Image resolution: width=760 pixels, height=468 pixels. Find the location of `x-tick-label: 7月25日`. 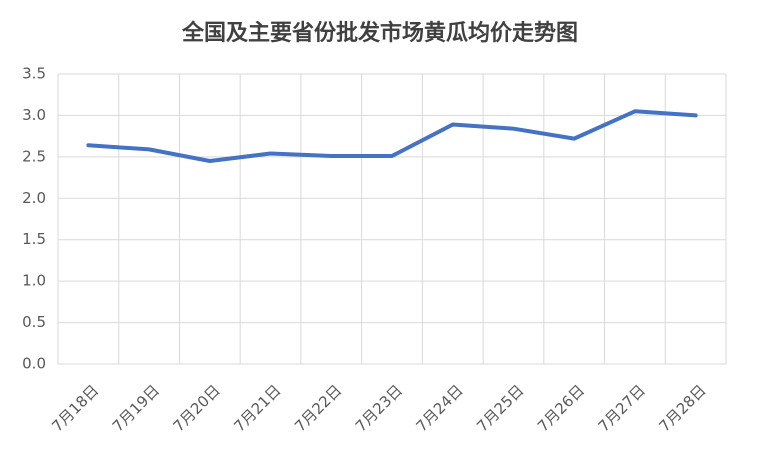

x-tick-label: 7月25日 is located at coordinates (500, 408).